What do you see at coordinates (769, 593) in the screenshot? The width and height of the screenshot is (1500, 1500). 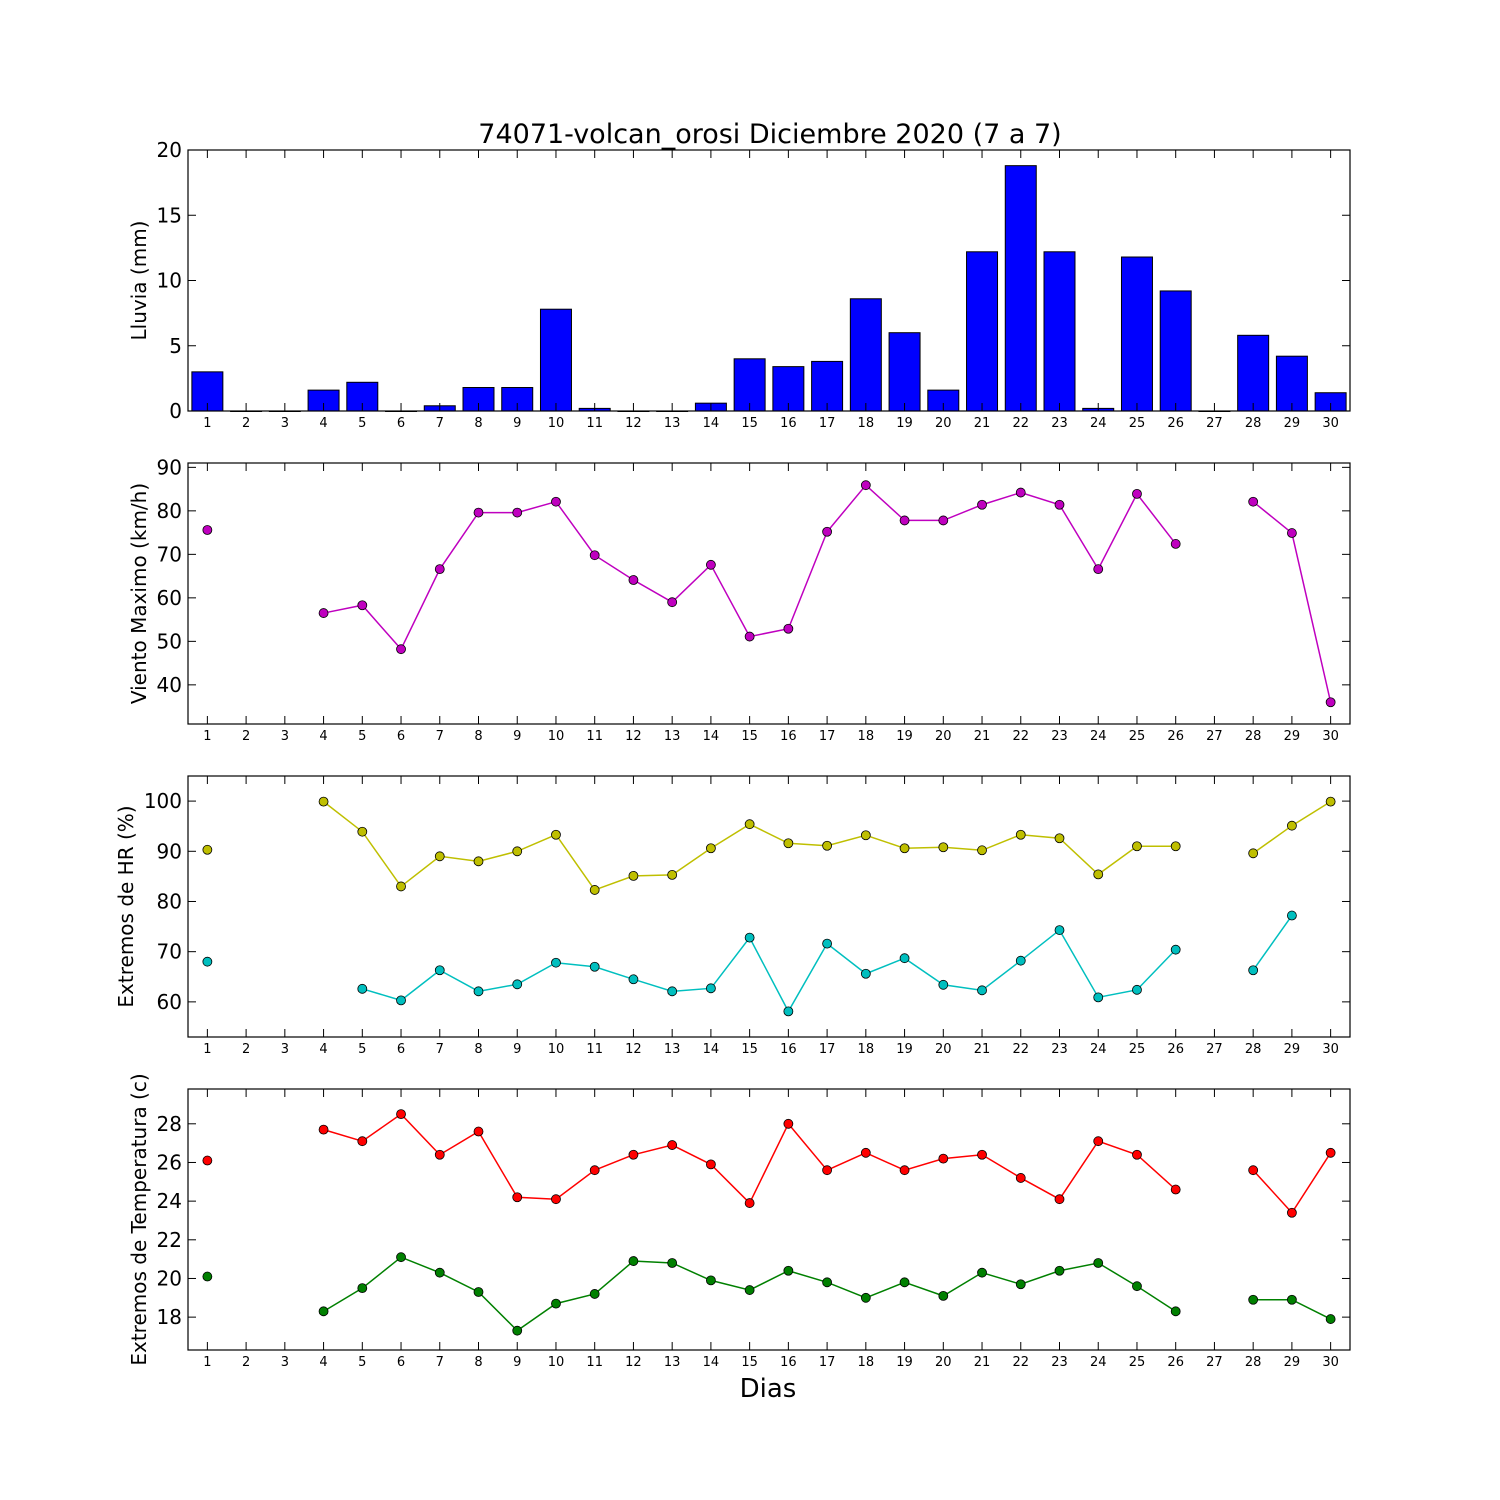 I see `panel-2-frame` at bounding box center [769, 593].